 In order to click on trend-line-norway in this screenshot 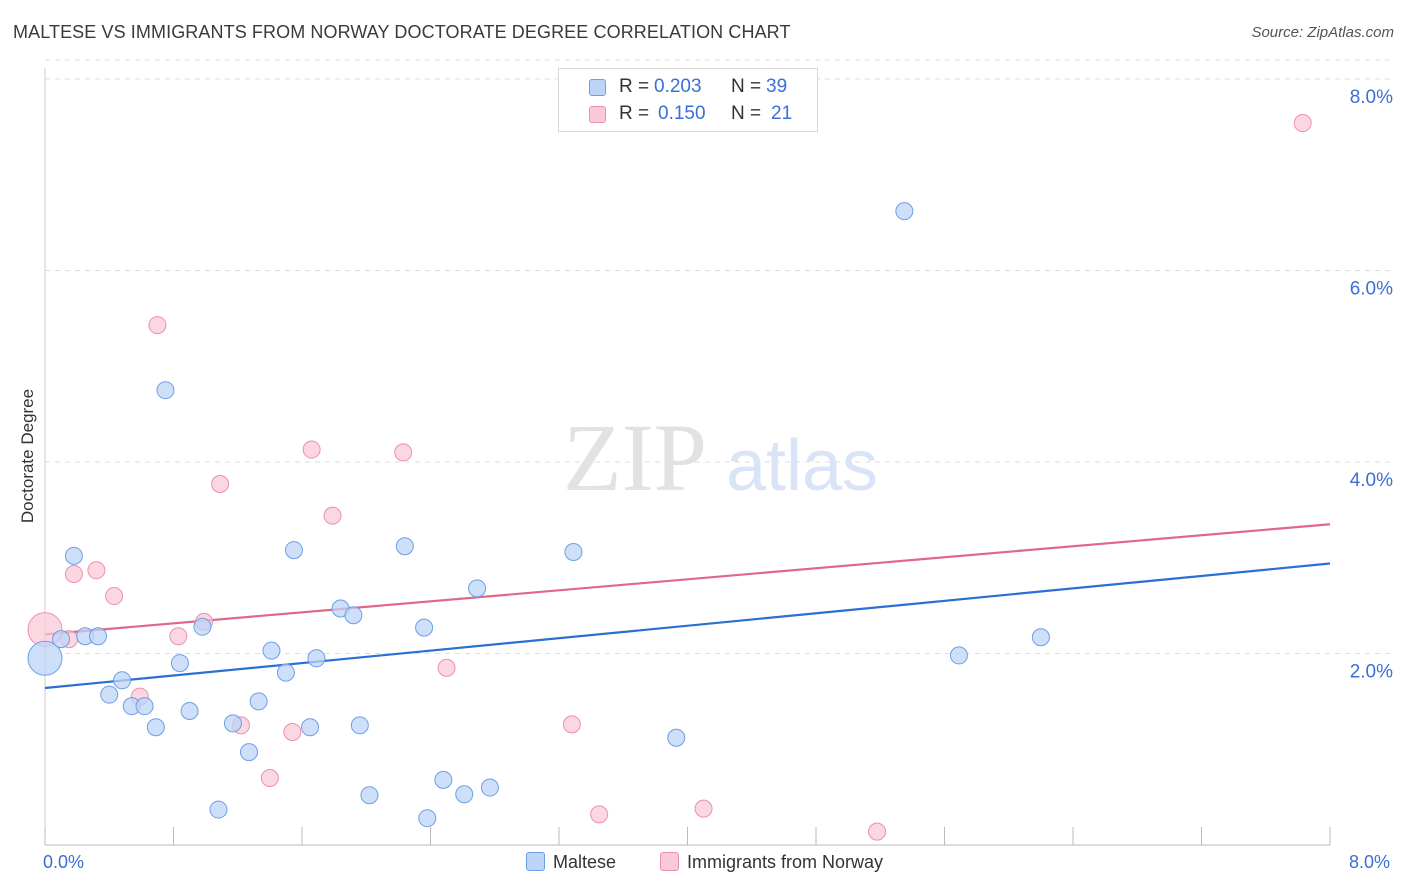, I will do `click(687, 579)`.